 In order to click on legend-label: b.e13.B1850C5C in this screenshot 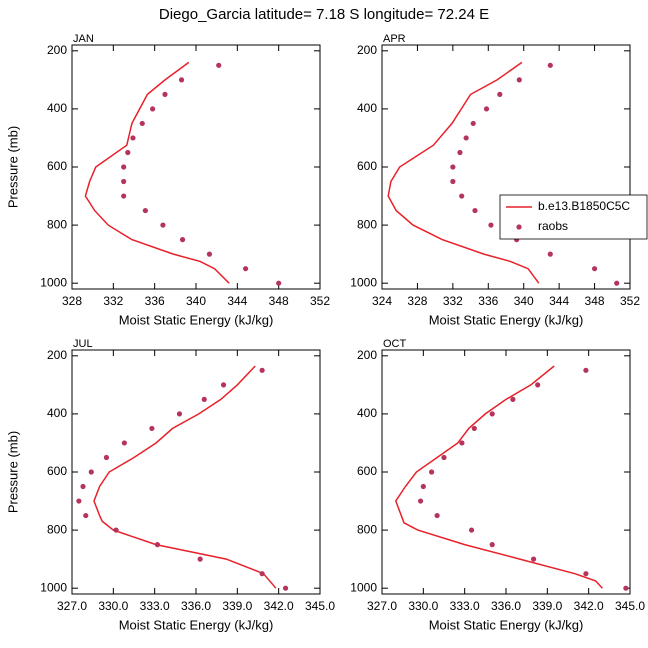, I will do `click(584, 206)`.